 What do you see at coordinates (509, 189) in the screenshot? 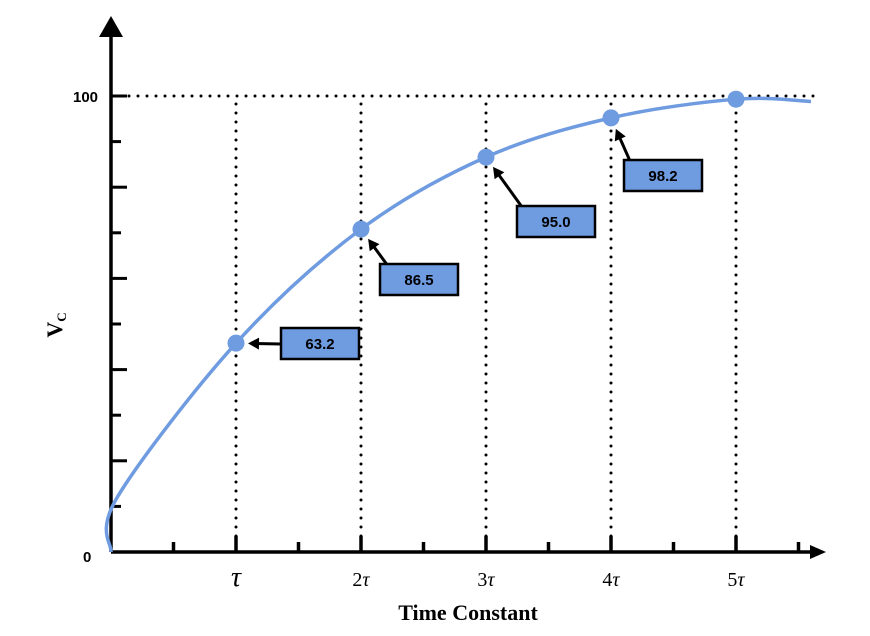
I see `annotation-arrow` at bounding box center [509, 189].